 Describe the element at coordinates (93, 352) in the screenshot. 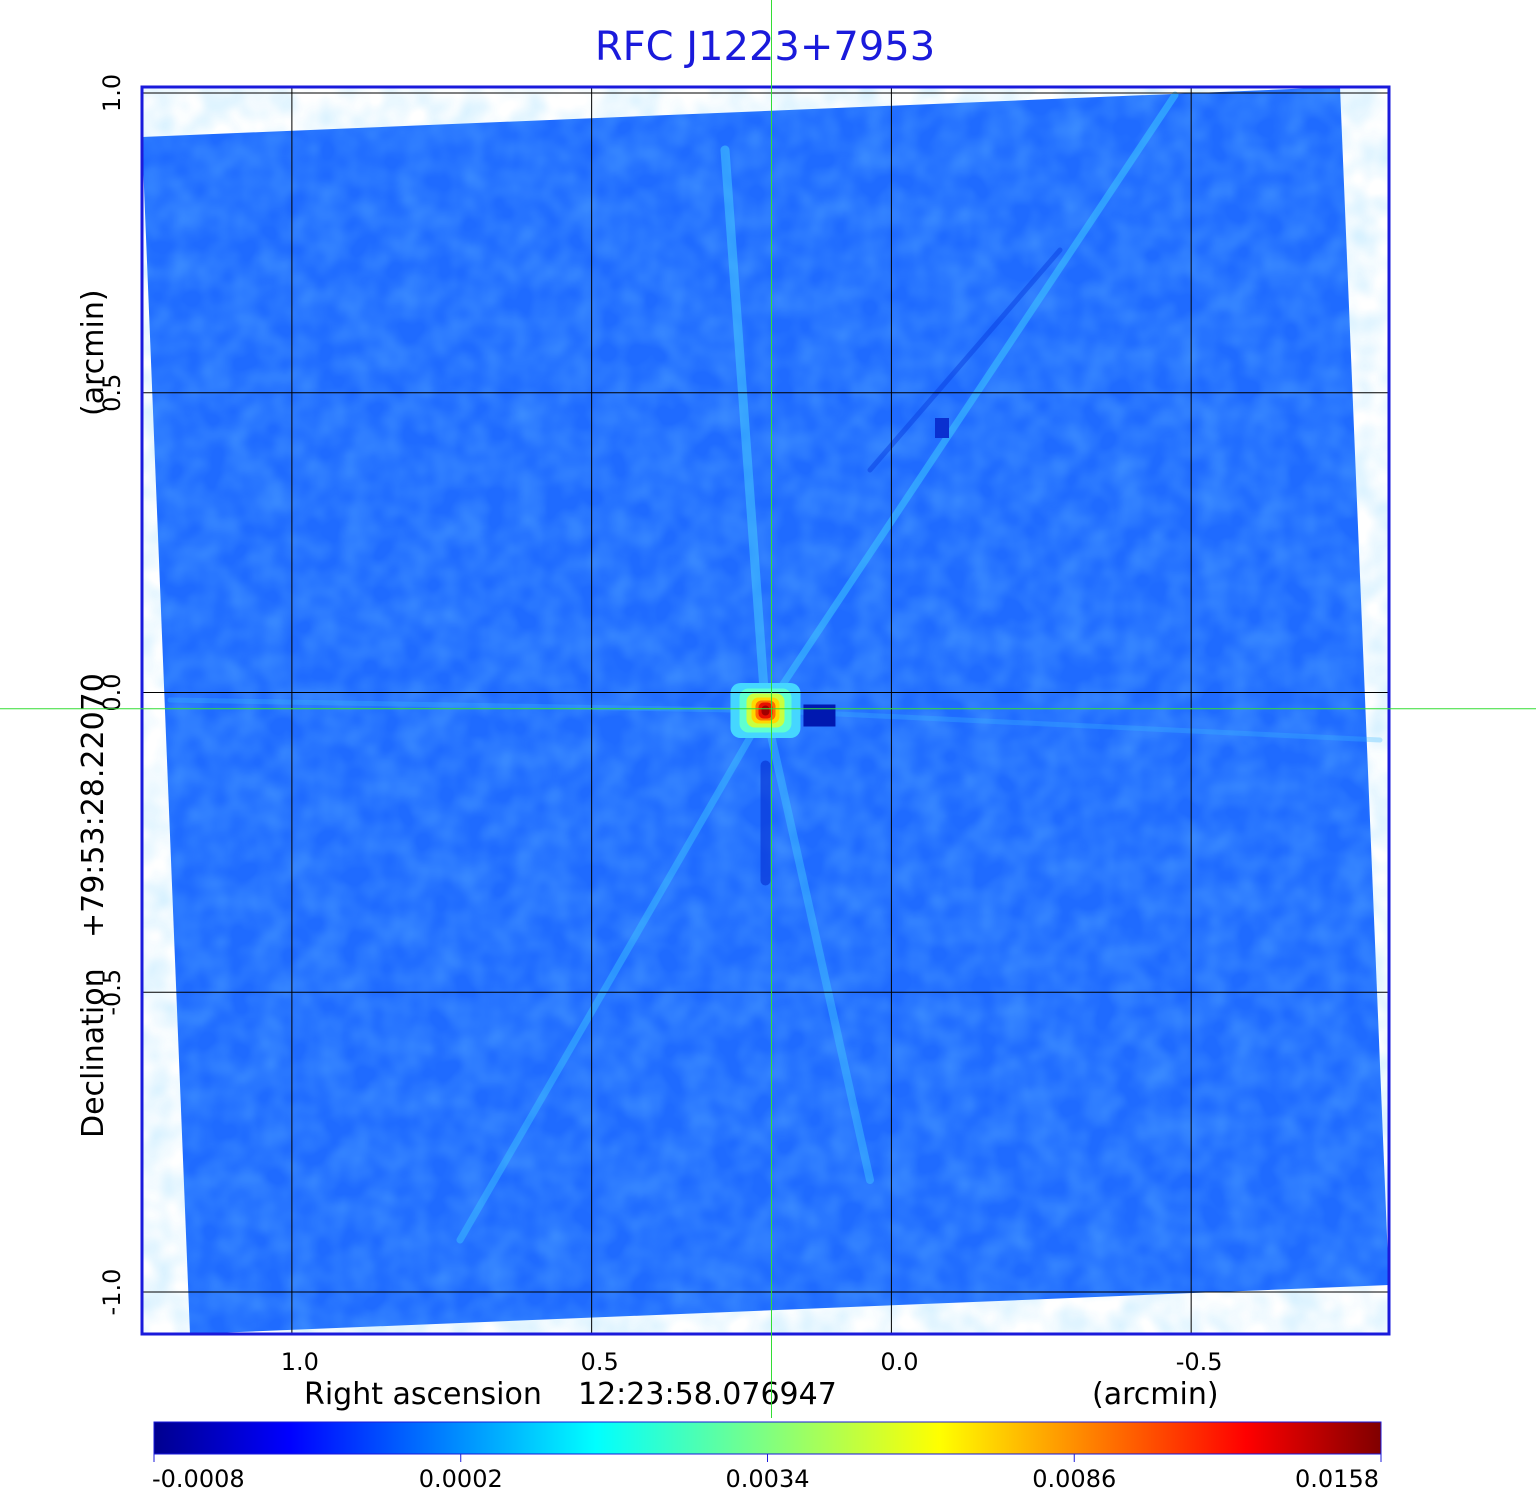

I see `y-axis-unit: (arcmin)` at that location.